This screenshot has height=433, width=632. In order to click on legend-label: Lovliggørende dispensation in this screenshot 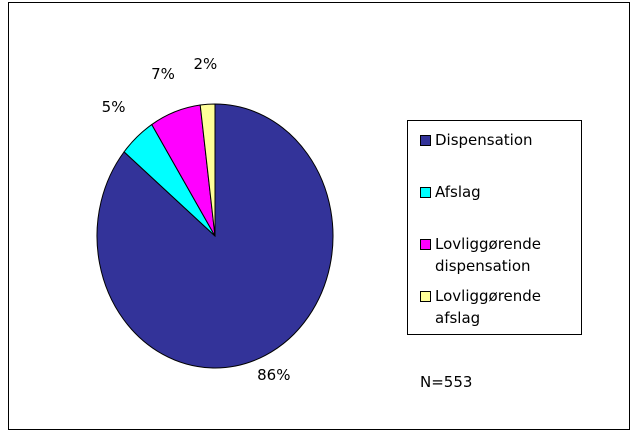, I will do `click(488, 255)`.